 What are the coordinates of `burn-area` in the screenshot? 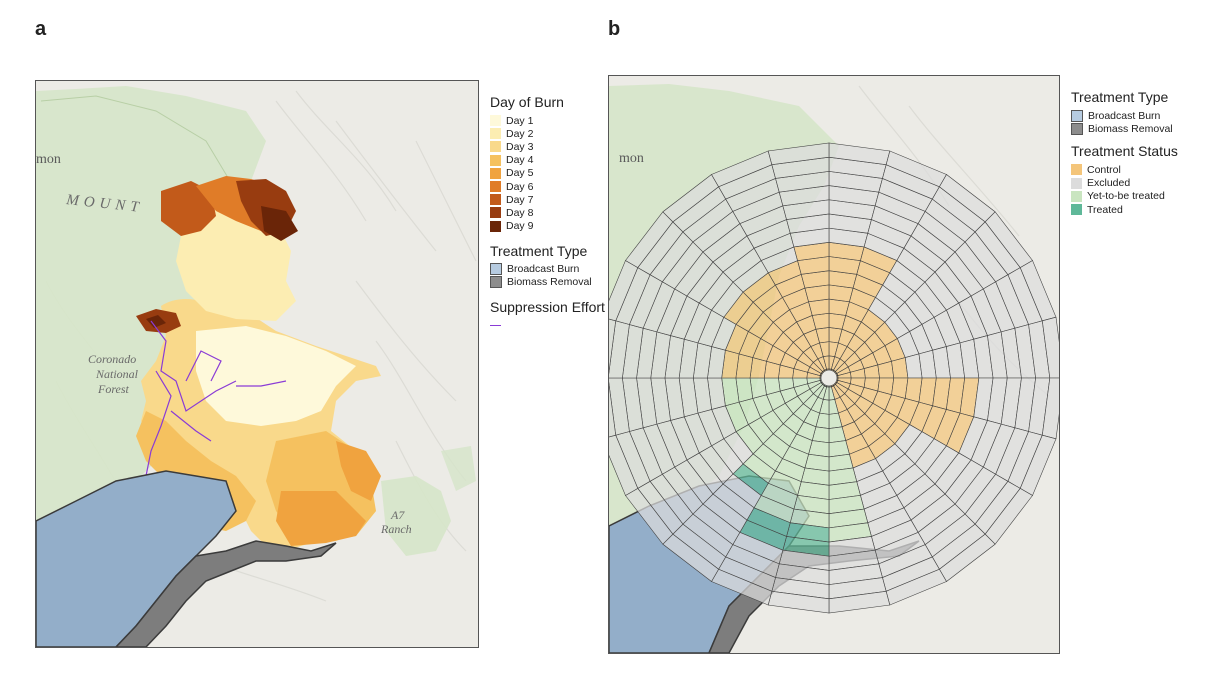 It's located at (258, 362).